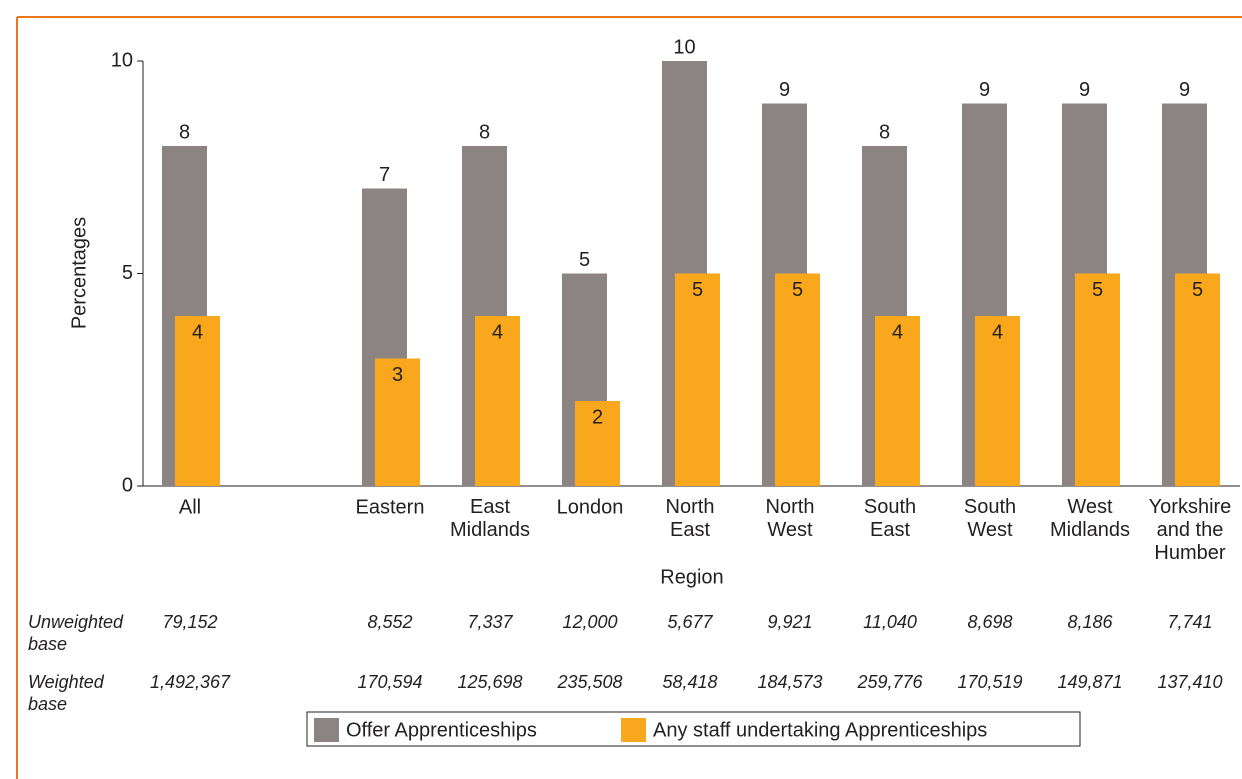 Image resolution: width=1242 pixels, height=779 pixels. What do you see at coordinates (1189, 682) in the screenshot?
I see `table-cell: 137,410` at bounding box center [1189, 682].